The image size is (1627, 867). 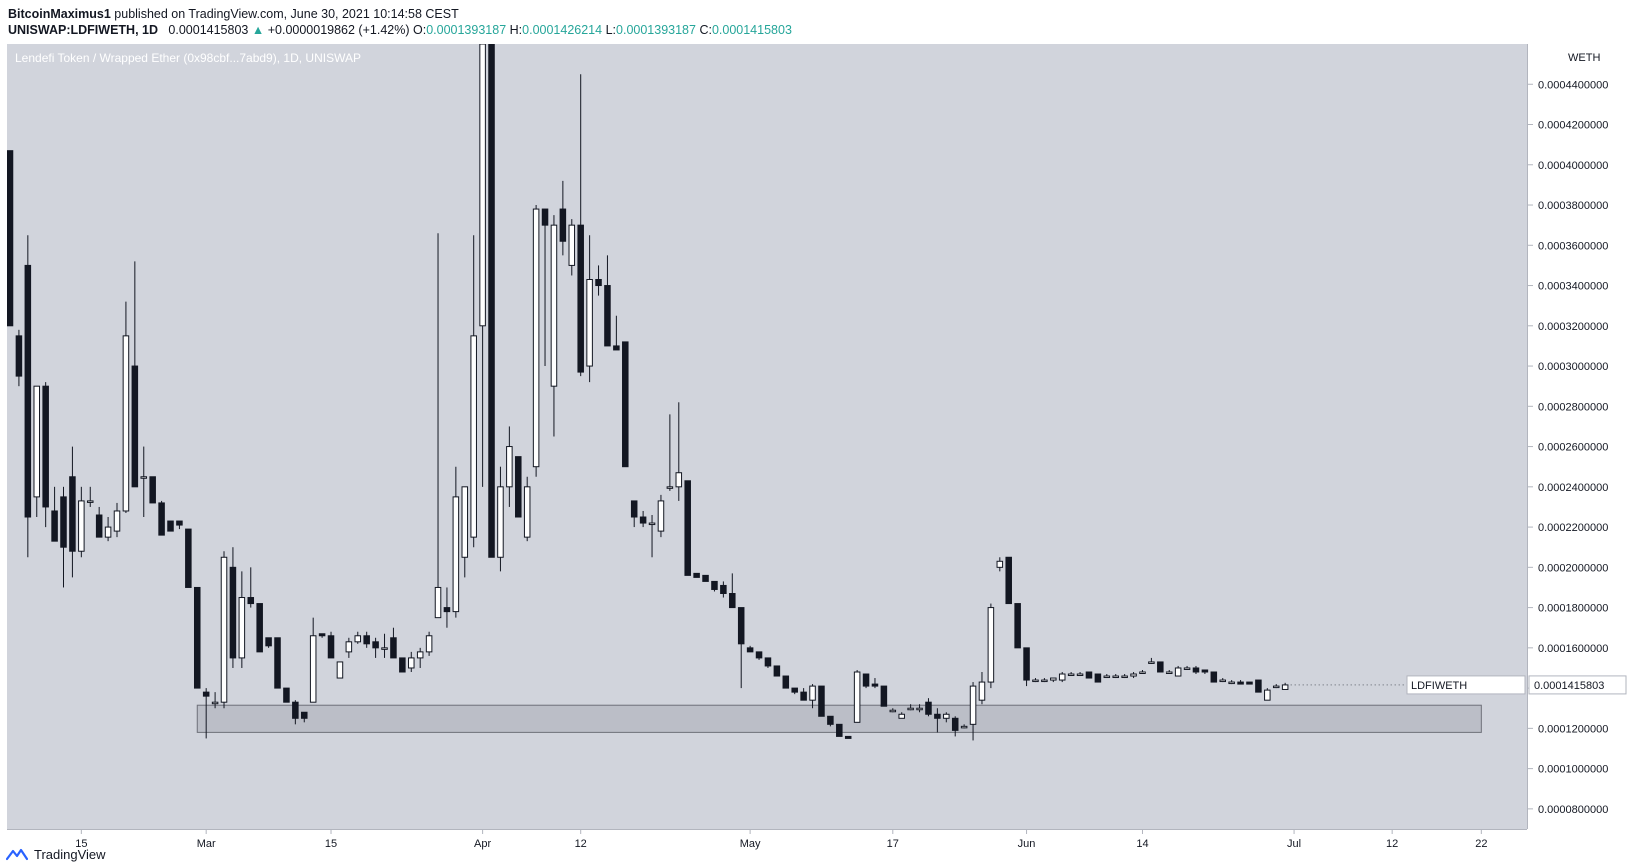 What do you see at coordinates (1573, 448) in the screenshot?
I see `price-tick-label: 0.0002600000` at bounding box center [1573, 448].